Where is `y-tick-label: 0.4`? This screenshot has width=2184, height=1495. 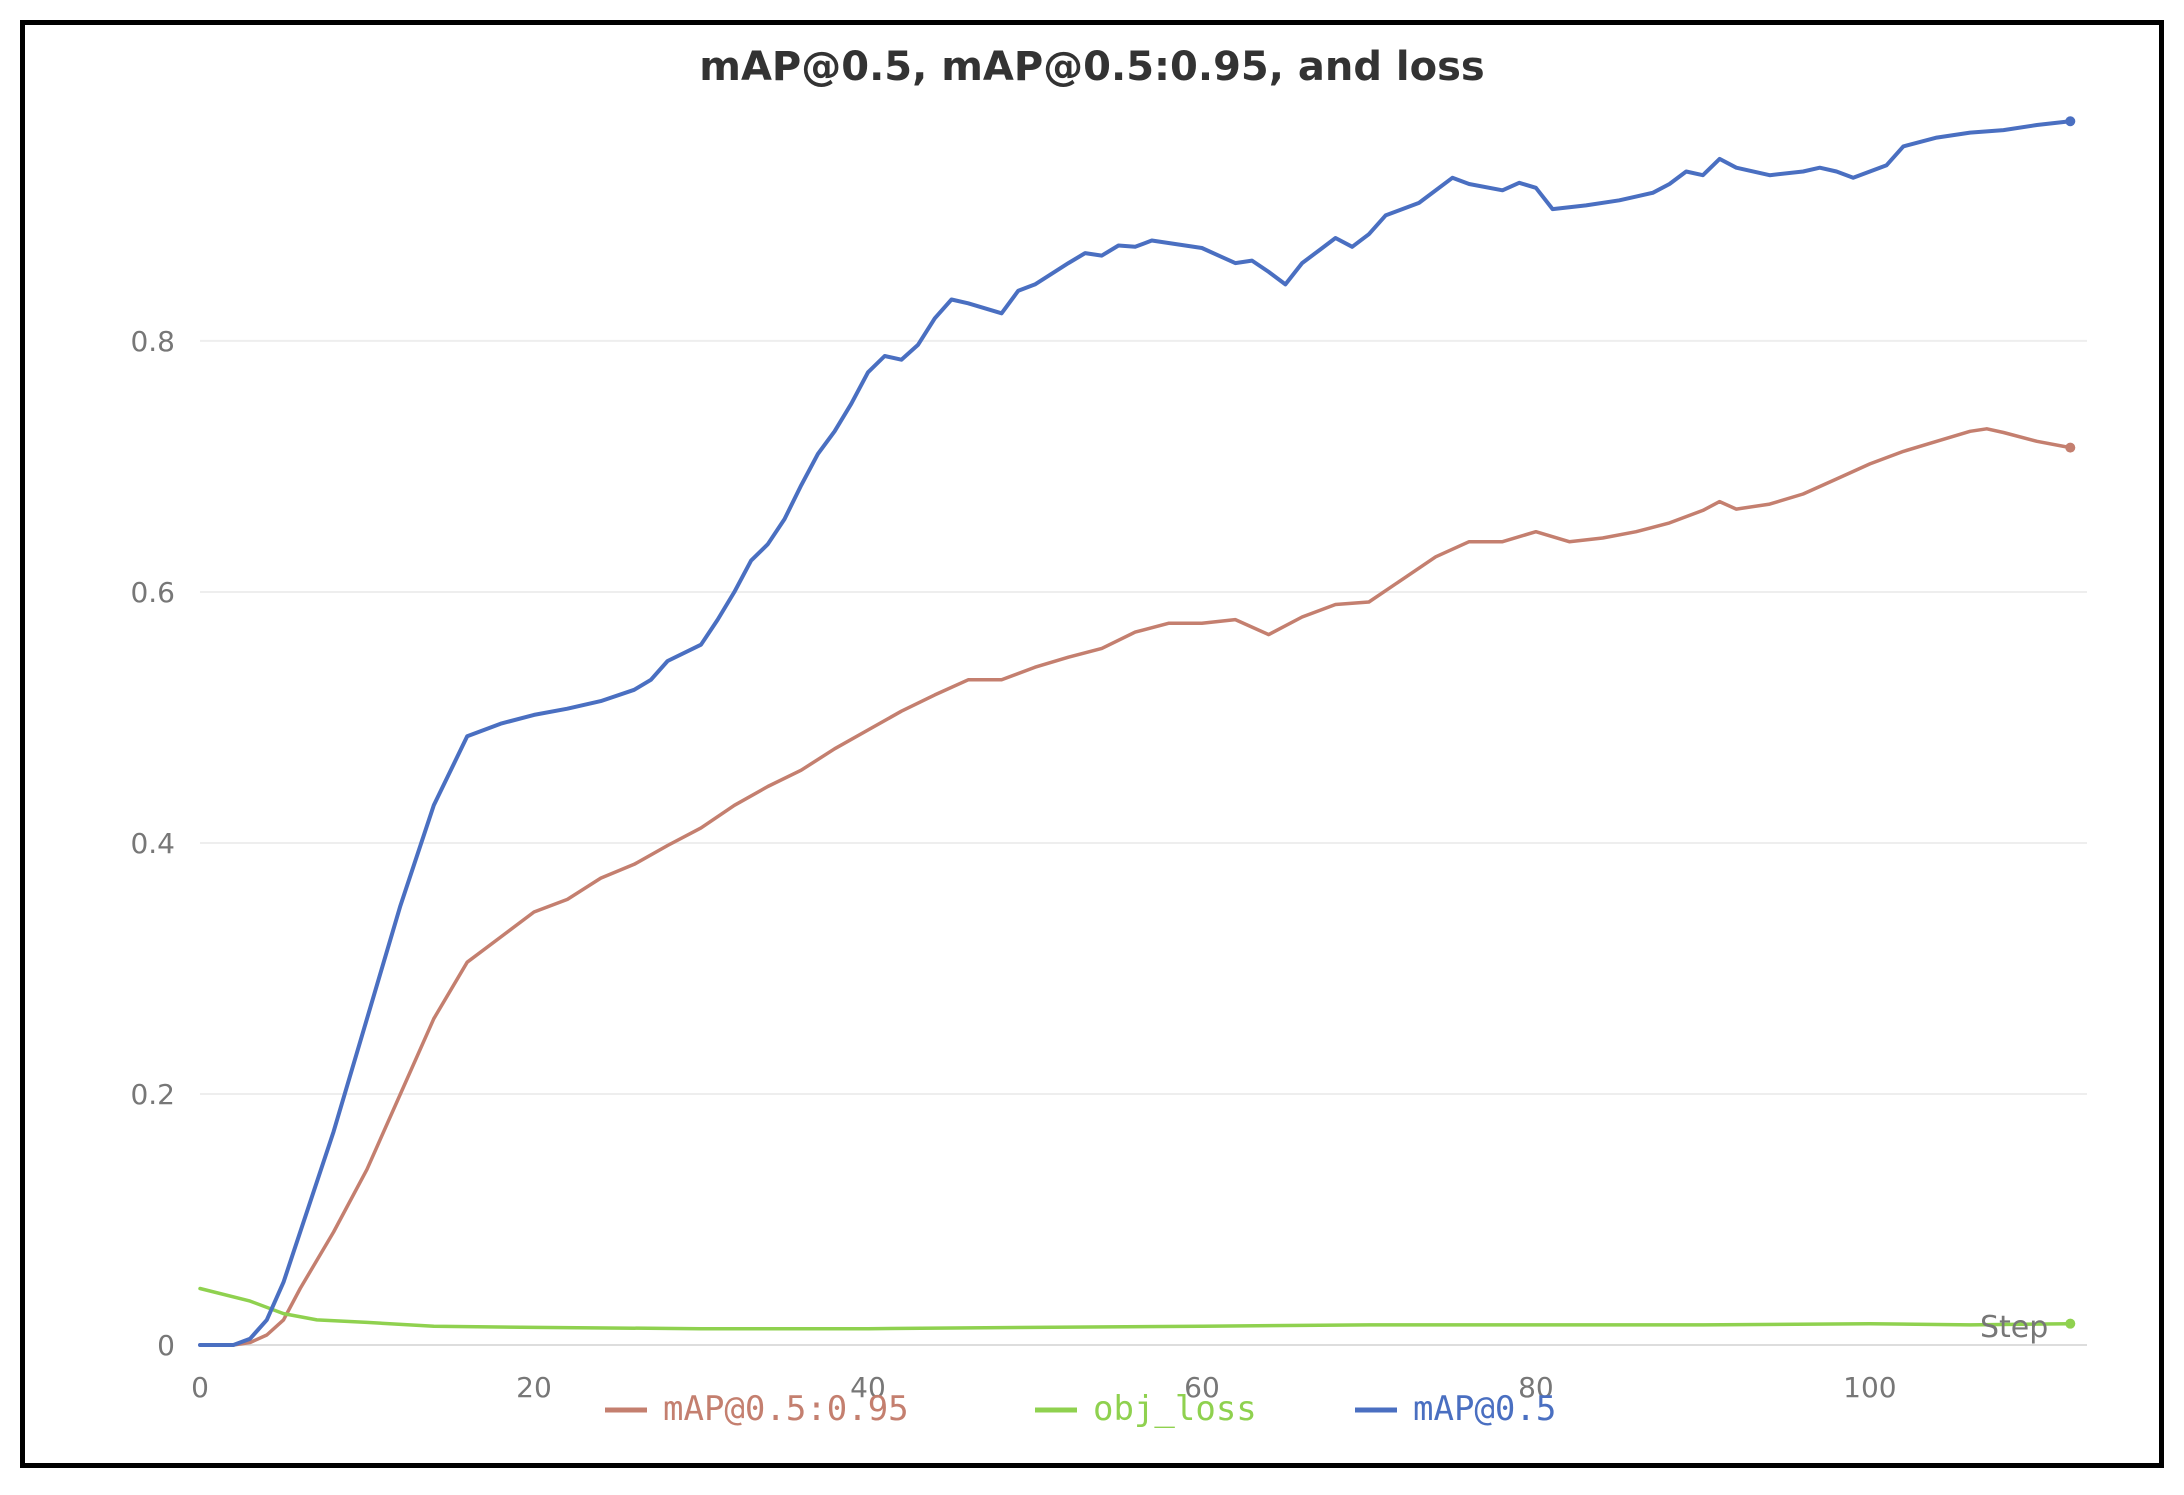
y-tick-label: 0.4 is located at coordinates (152, 843).